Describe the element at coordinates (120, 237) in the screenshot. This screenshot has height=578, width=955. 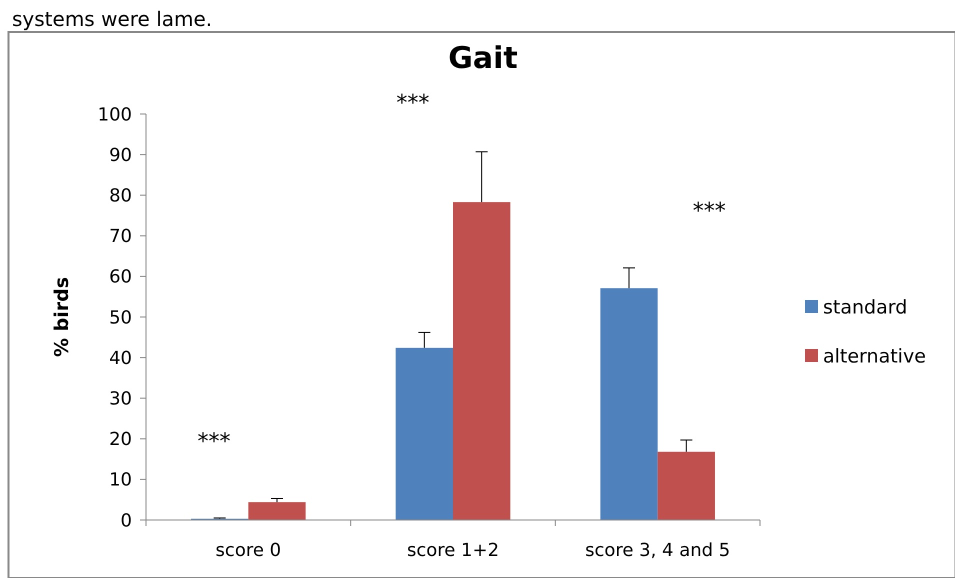
I see `y-tick-label: 70` at that location.